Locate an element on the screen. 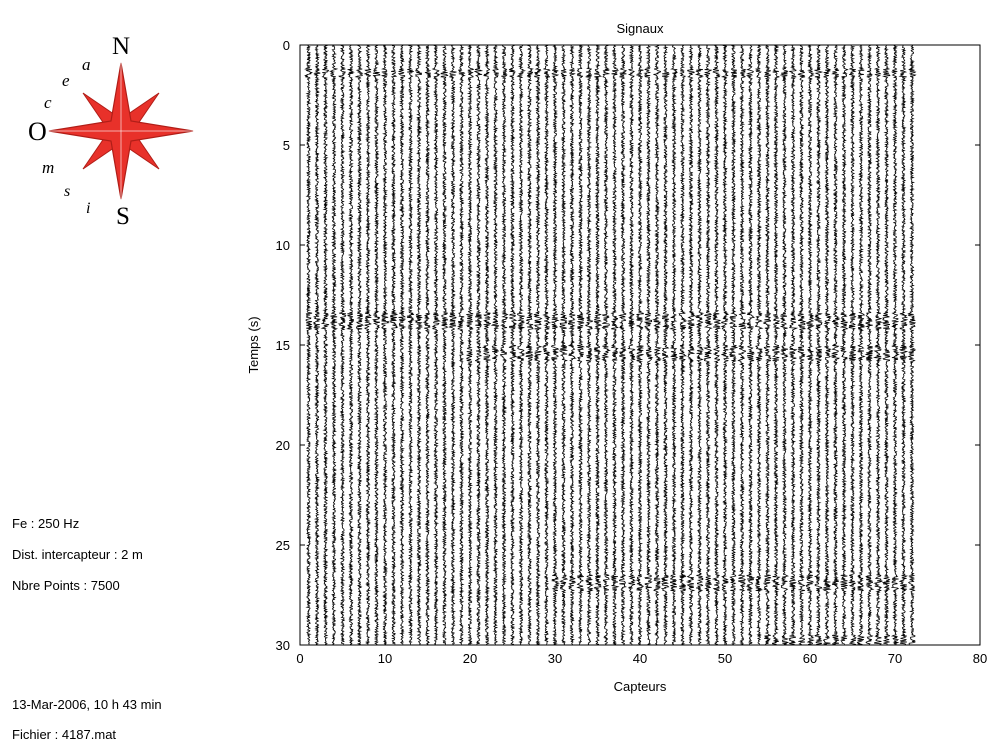 The image size is (1000, 749). x-axis-label: Capteurs is located at coordinates (640, 686).